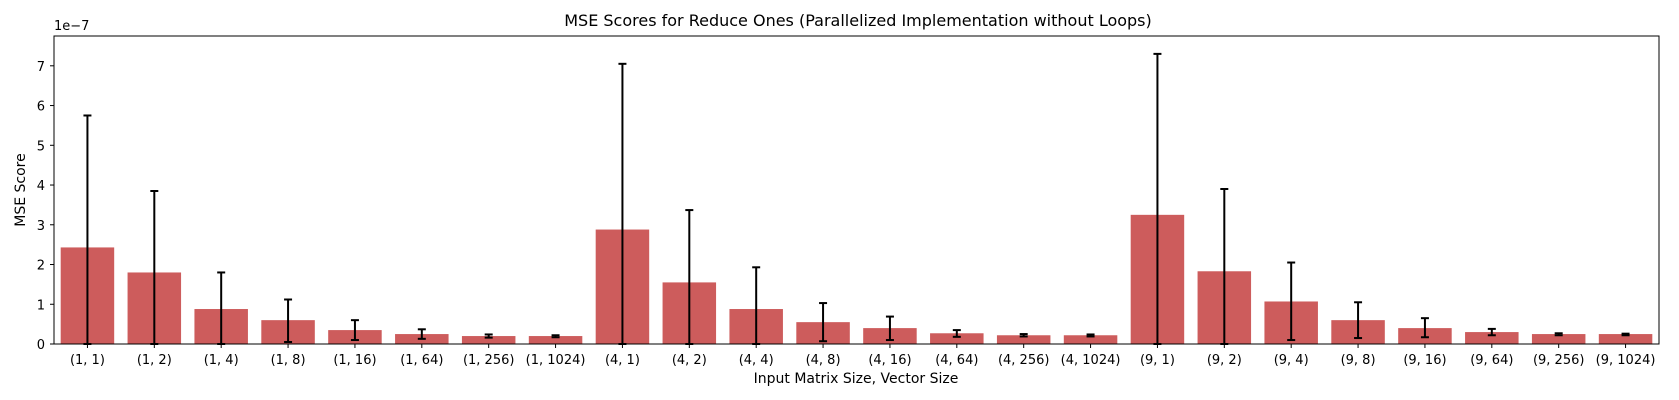  Describe the element at coordinates (41, 146) in the screenshot. I see `y-tick-label: 5` at that location.